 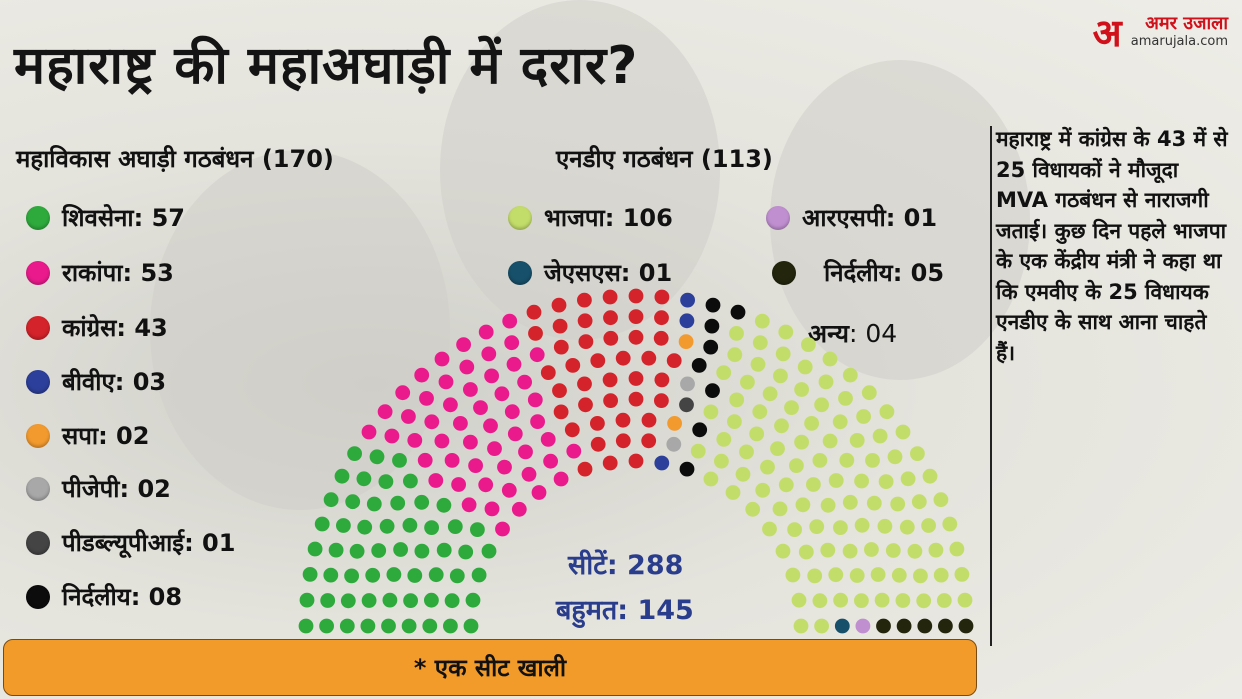 What do you see at coordinates (114, 382) in the screenshot?
I see `legend-label: बीवीए: 03` at bounding box center [114, 382].